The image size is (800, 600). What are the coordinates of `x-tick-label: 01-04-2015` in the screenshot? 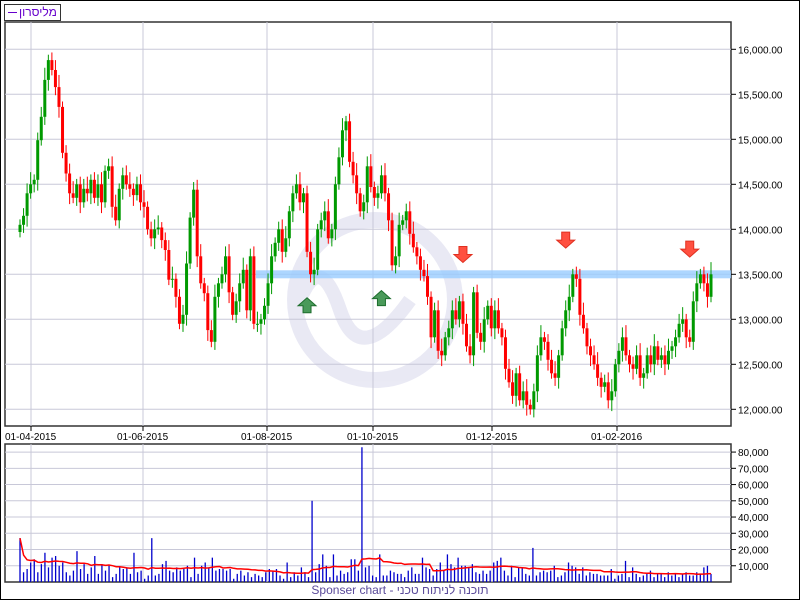 It's located at (31, 437).